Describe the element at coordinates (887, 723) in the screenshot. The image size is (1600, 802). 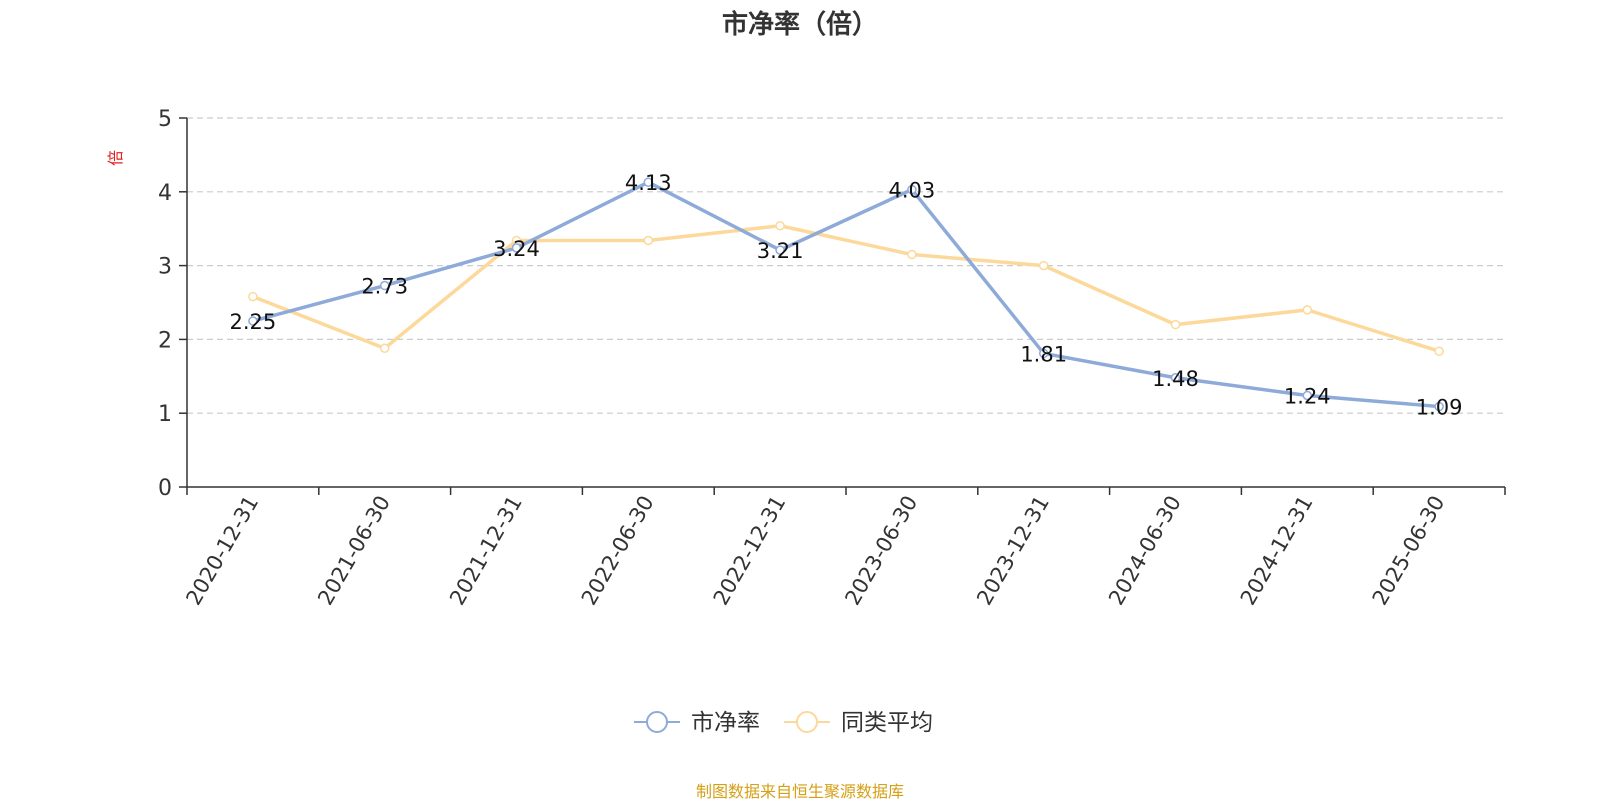
I see `legend-label: 同类平均` at that location.